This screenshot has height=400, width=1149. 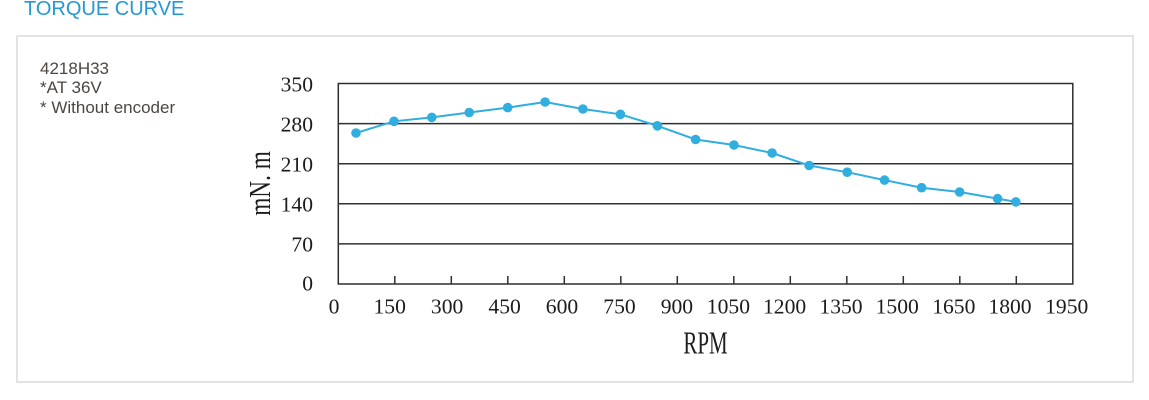 What do you see at coordinates (705, 342) in the screenshot?
I see `svg-text: RPM` at bounding box center [705, 342].